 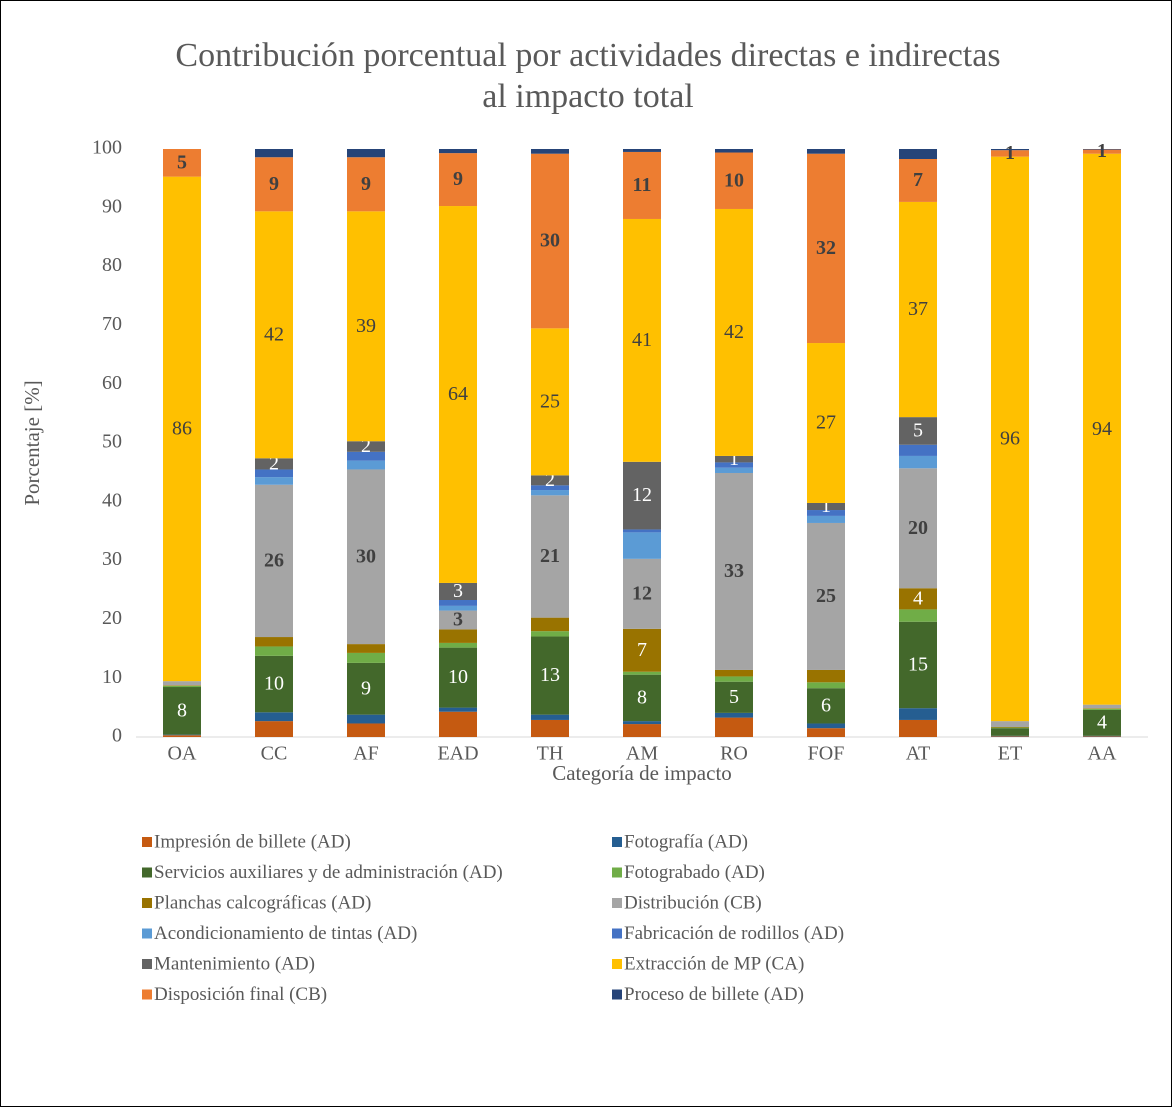 What do you see at coordinates (112, 324) in the screenshot?
I see `y-tick-label: 70` at bounding box center [112, 324].